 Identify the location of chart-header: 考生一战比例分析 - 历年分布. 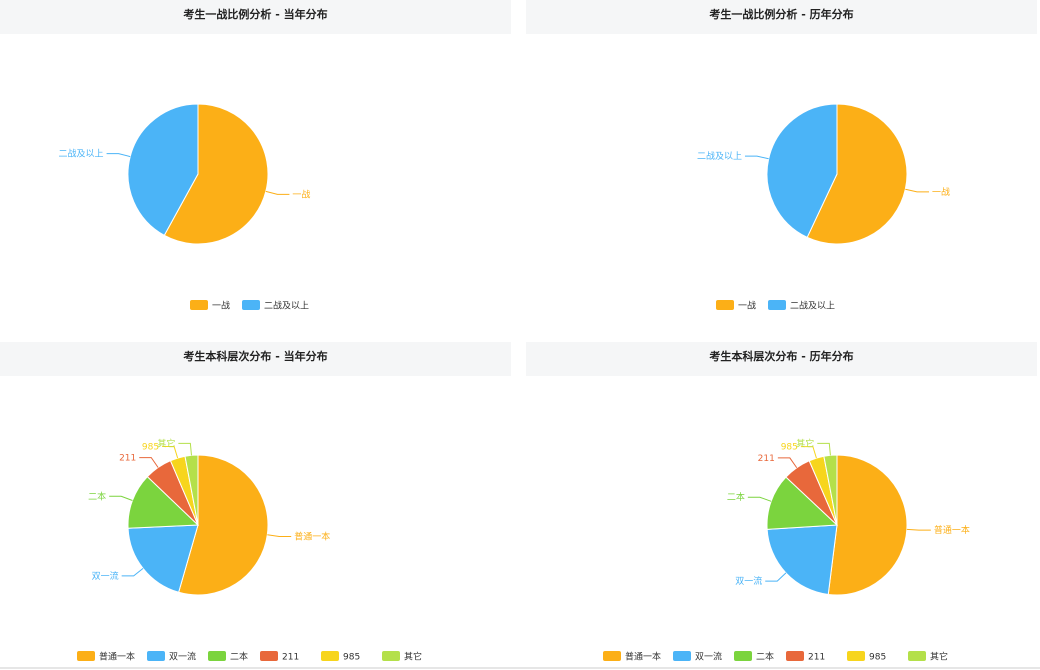
(781, 17).